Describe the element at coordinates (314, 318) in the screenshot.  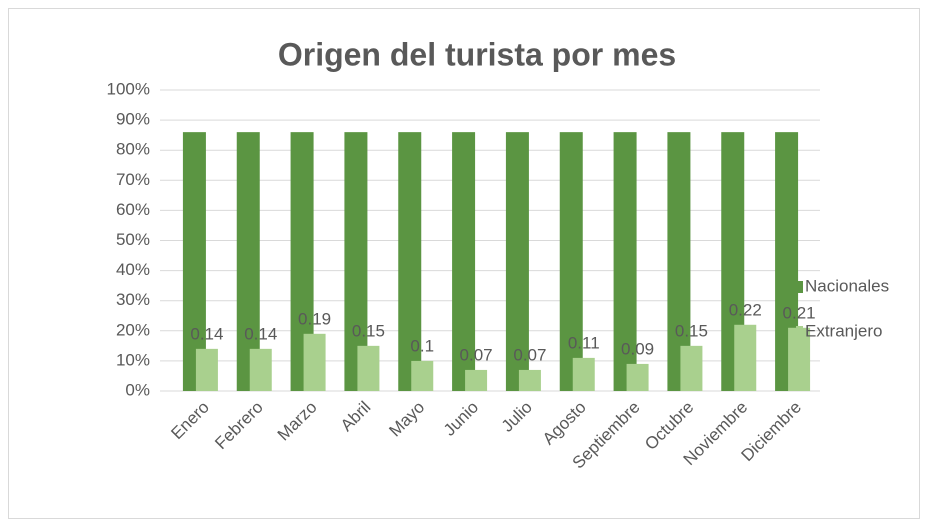
I see `data-label: 0.19` at that location.